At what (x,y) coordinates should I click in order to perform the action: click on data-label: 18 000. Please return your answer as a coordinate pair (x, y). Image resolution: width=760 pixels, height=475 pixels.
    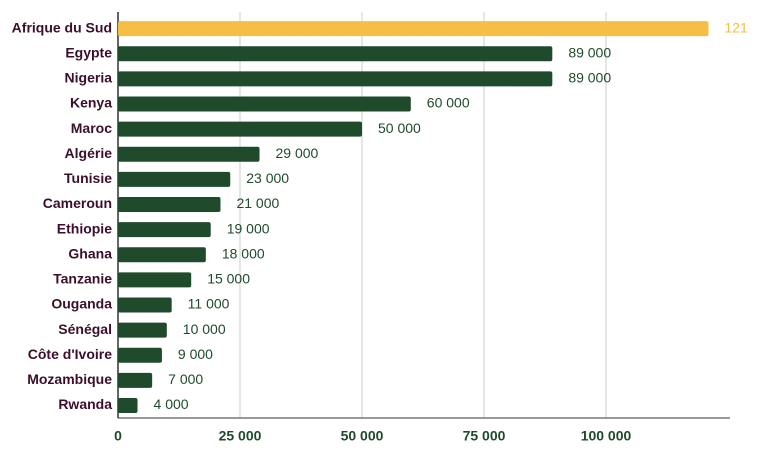
    Looking at the image, I should click on (243, 253).